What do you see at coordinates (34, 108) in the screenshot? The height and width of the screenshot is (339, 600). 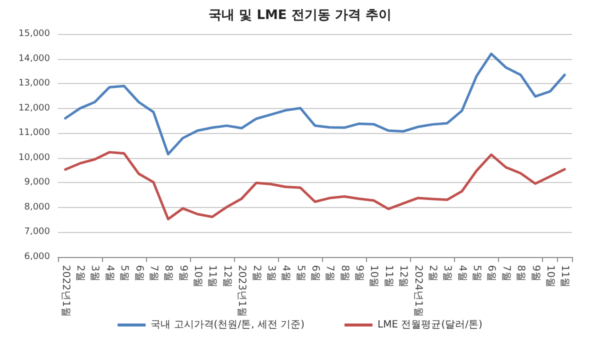 I see `y-tick-label: 12,000` at bounding box center [34, 108].